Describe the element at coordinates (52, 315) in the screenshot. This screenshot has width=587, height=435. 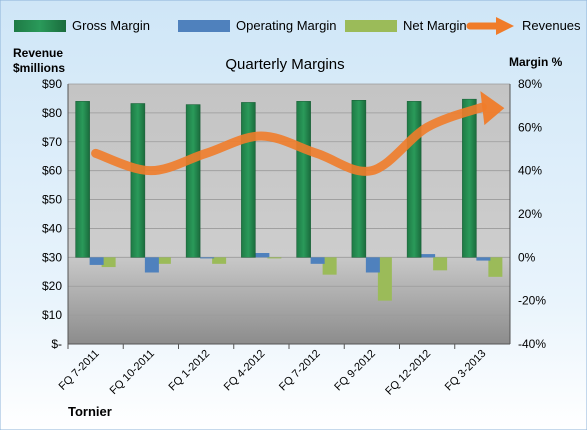
I see `left-tick-label: $10` at that location.